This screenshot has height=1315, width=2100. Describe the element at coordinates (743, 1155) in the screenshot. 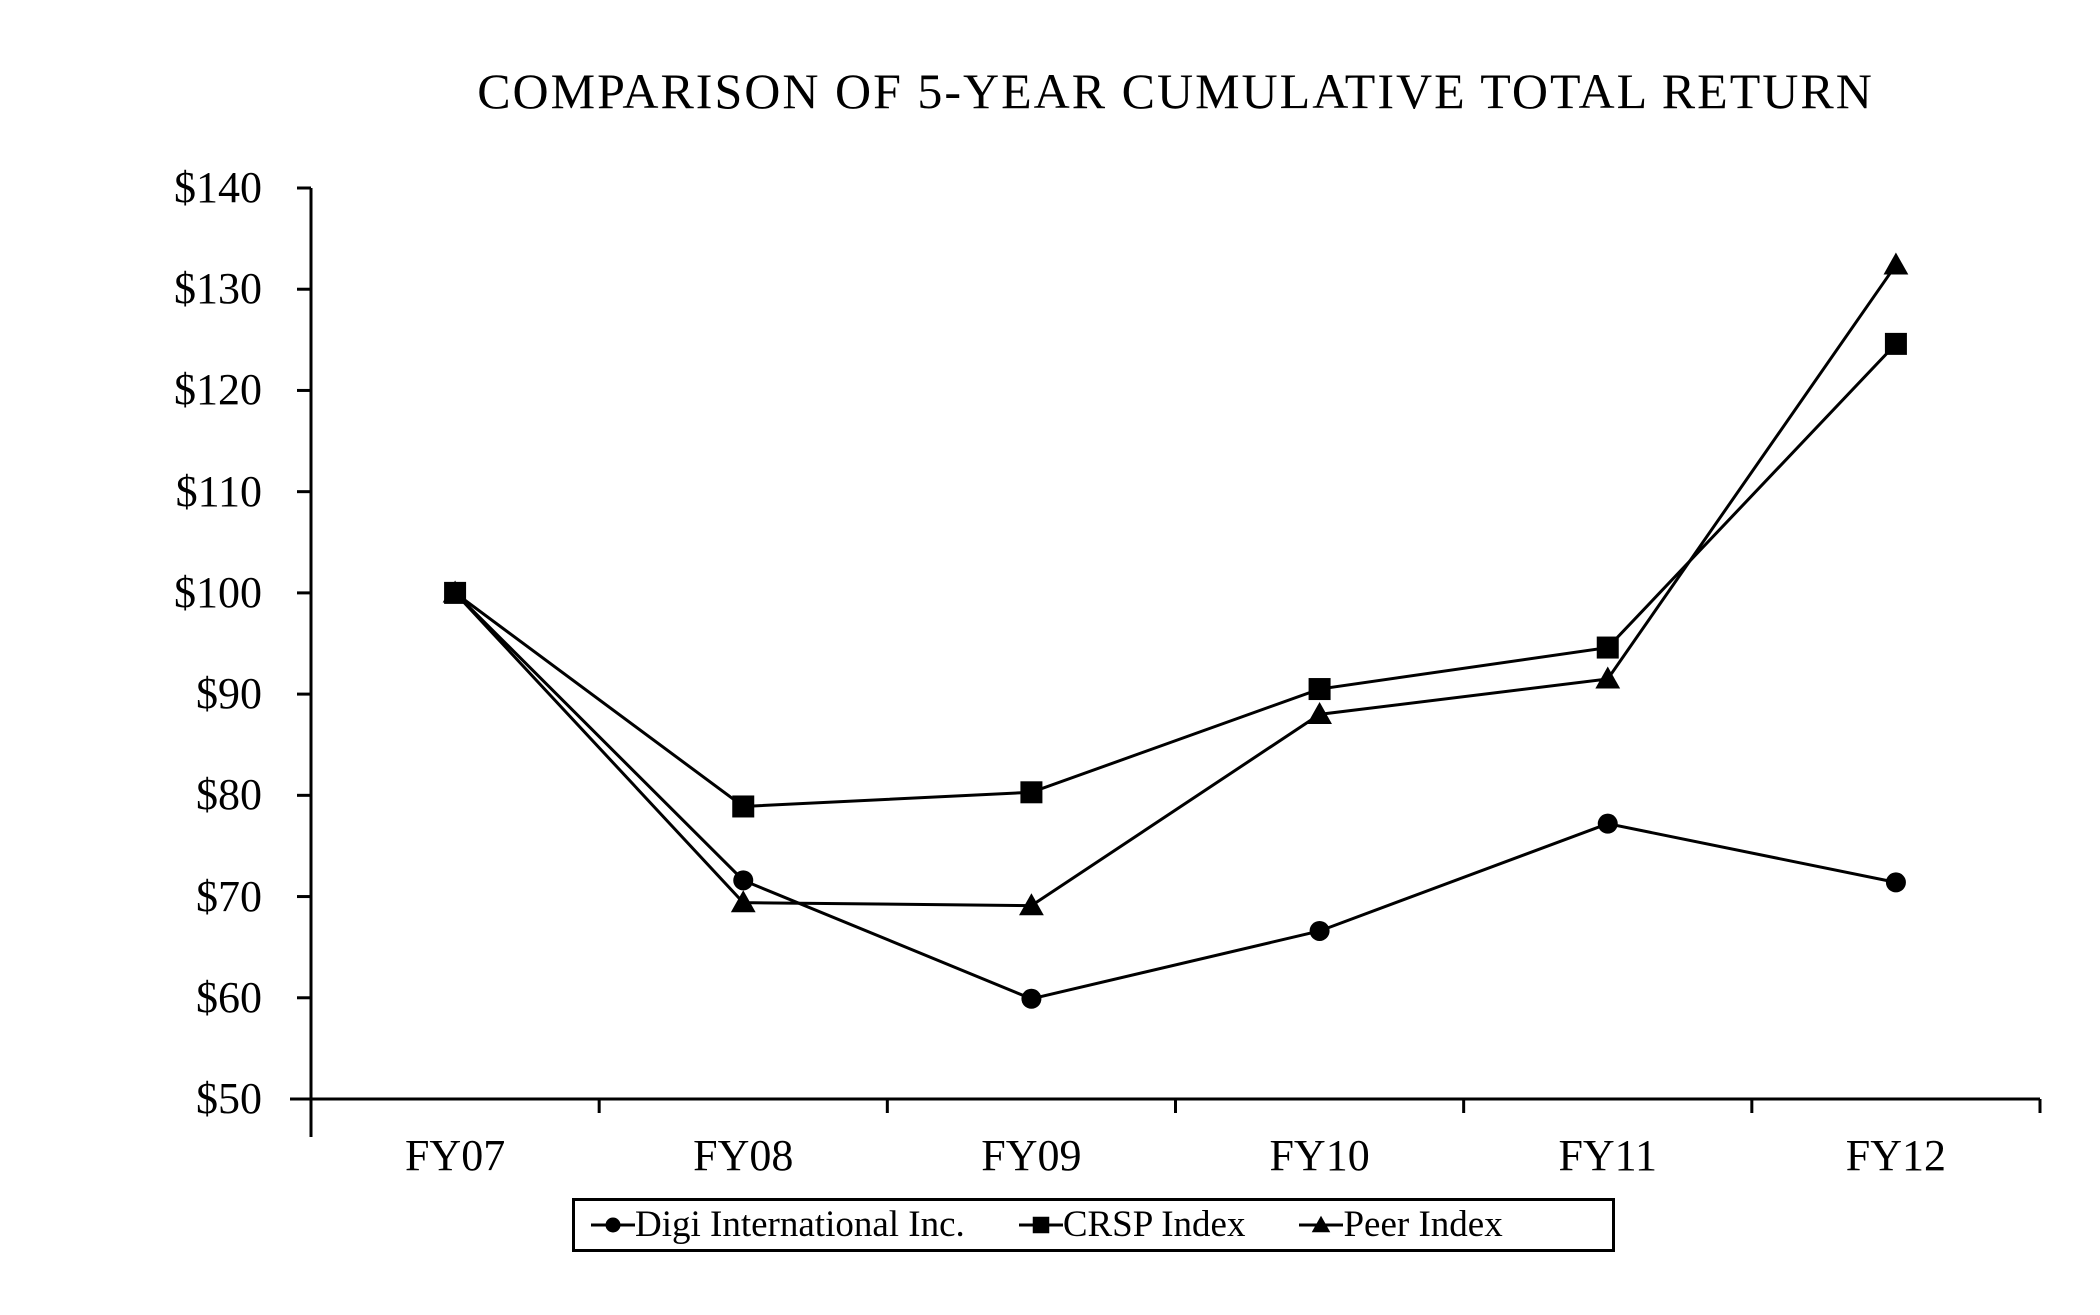

I see `x-axis-tick-label: FY08` at that location.